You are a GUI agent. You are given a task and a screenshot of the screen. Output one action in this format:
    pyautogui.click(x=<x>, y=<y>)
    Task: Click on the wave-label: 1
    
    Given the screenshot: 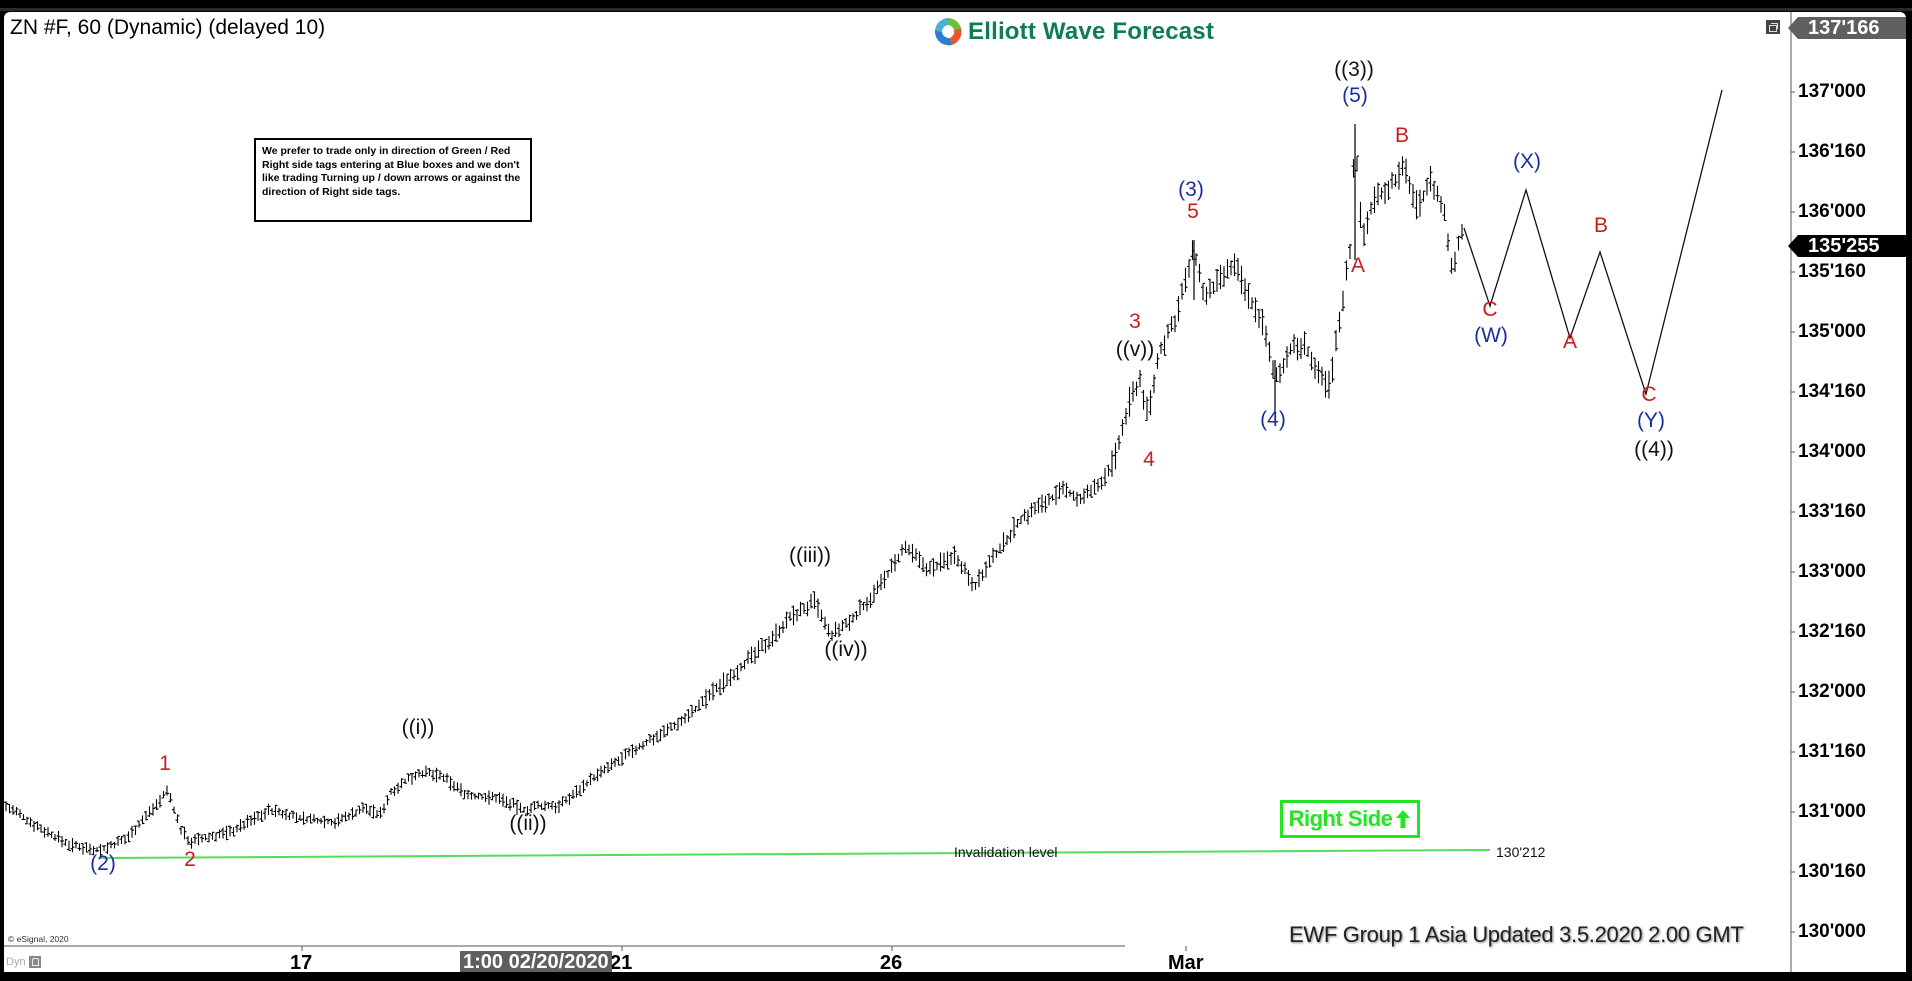 What is the action you would take?
    pyautogui.click(x=165, y=763)
    